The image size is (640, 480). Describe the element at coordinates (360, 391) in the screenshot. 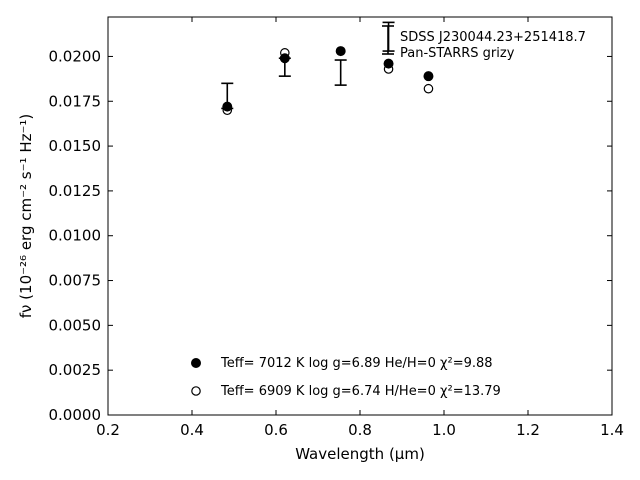

I see `legend-label-model-2: Teff= 6909 K log g=6.74 H/He=0 χ²=13.79` at that location.